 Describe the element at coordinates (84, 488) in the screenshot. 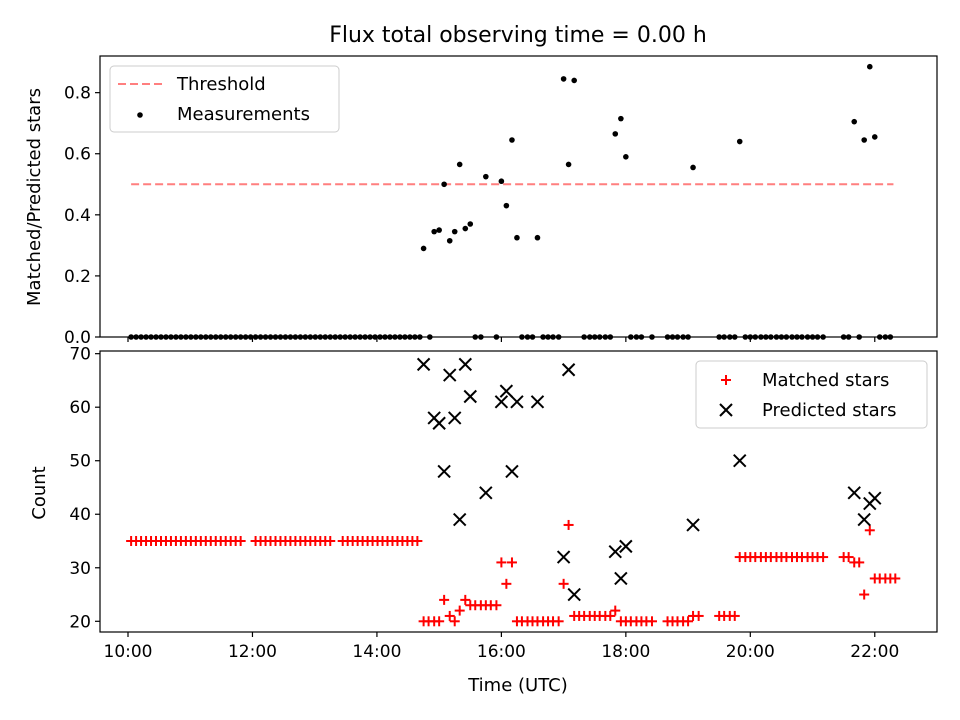

I see `counts-y-ticks: 20 30 40 50 60 70` at that location.